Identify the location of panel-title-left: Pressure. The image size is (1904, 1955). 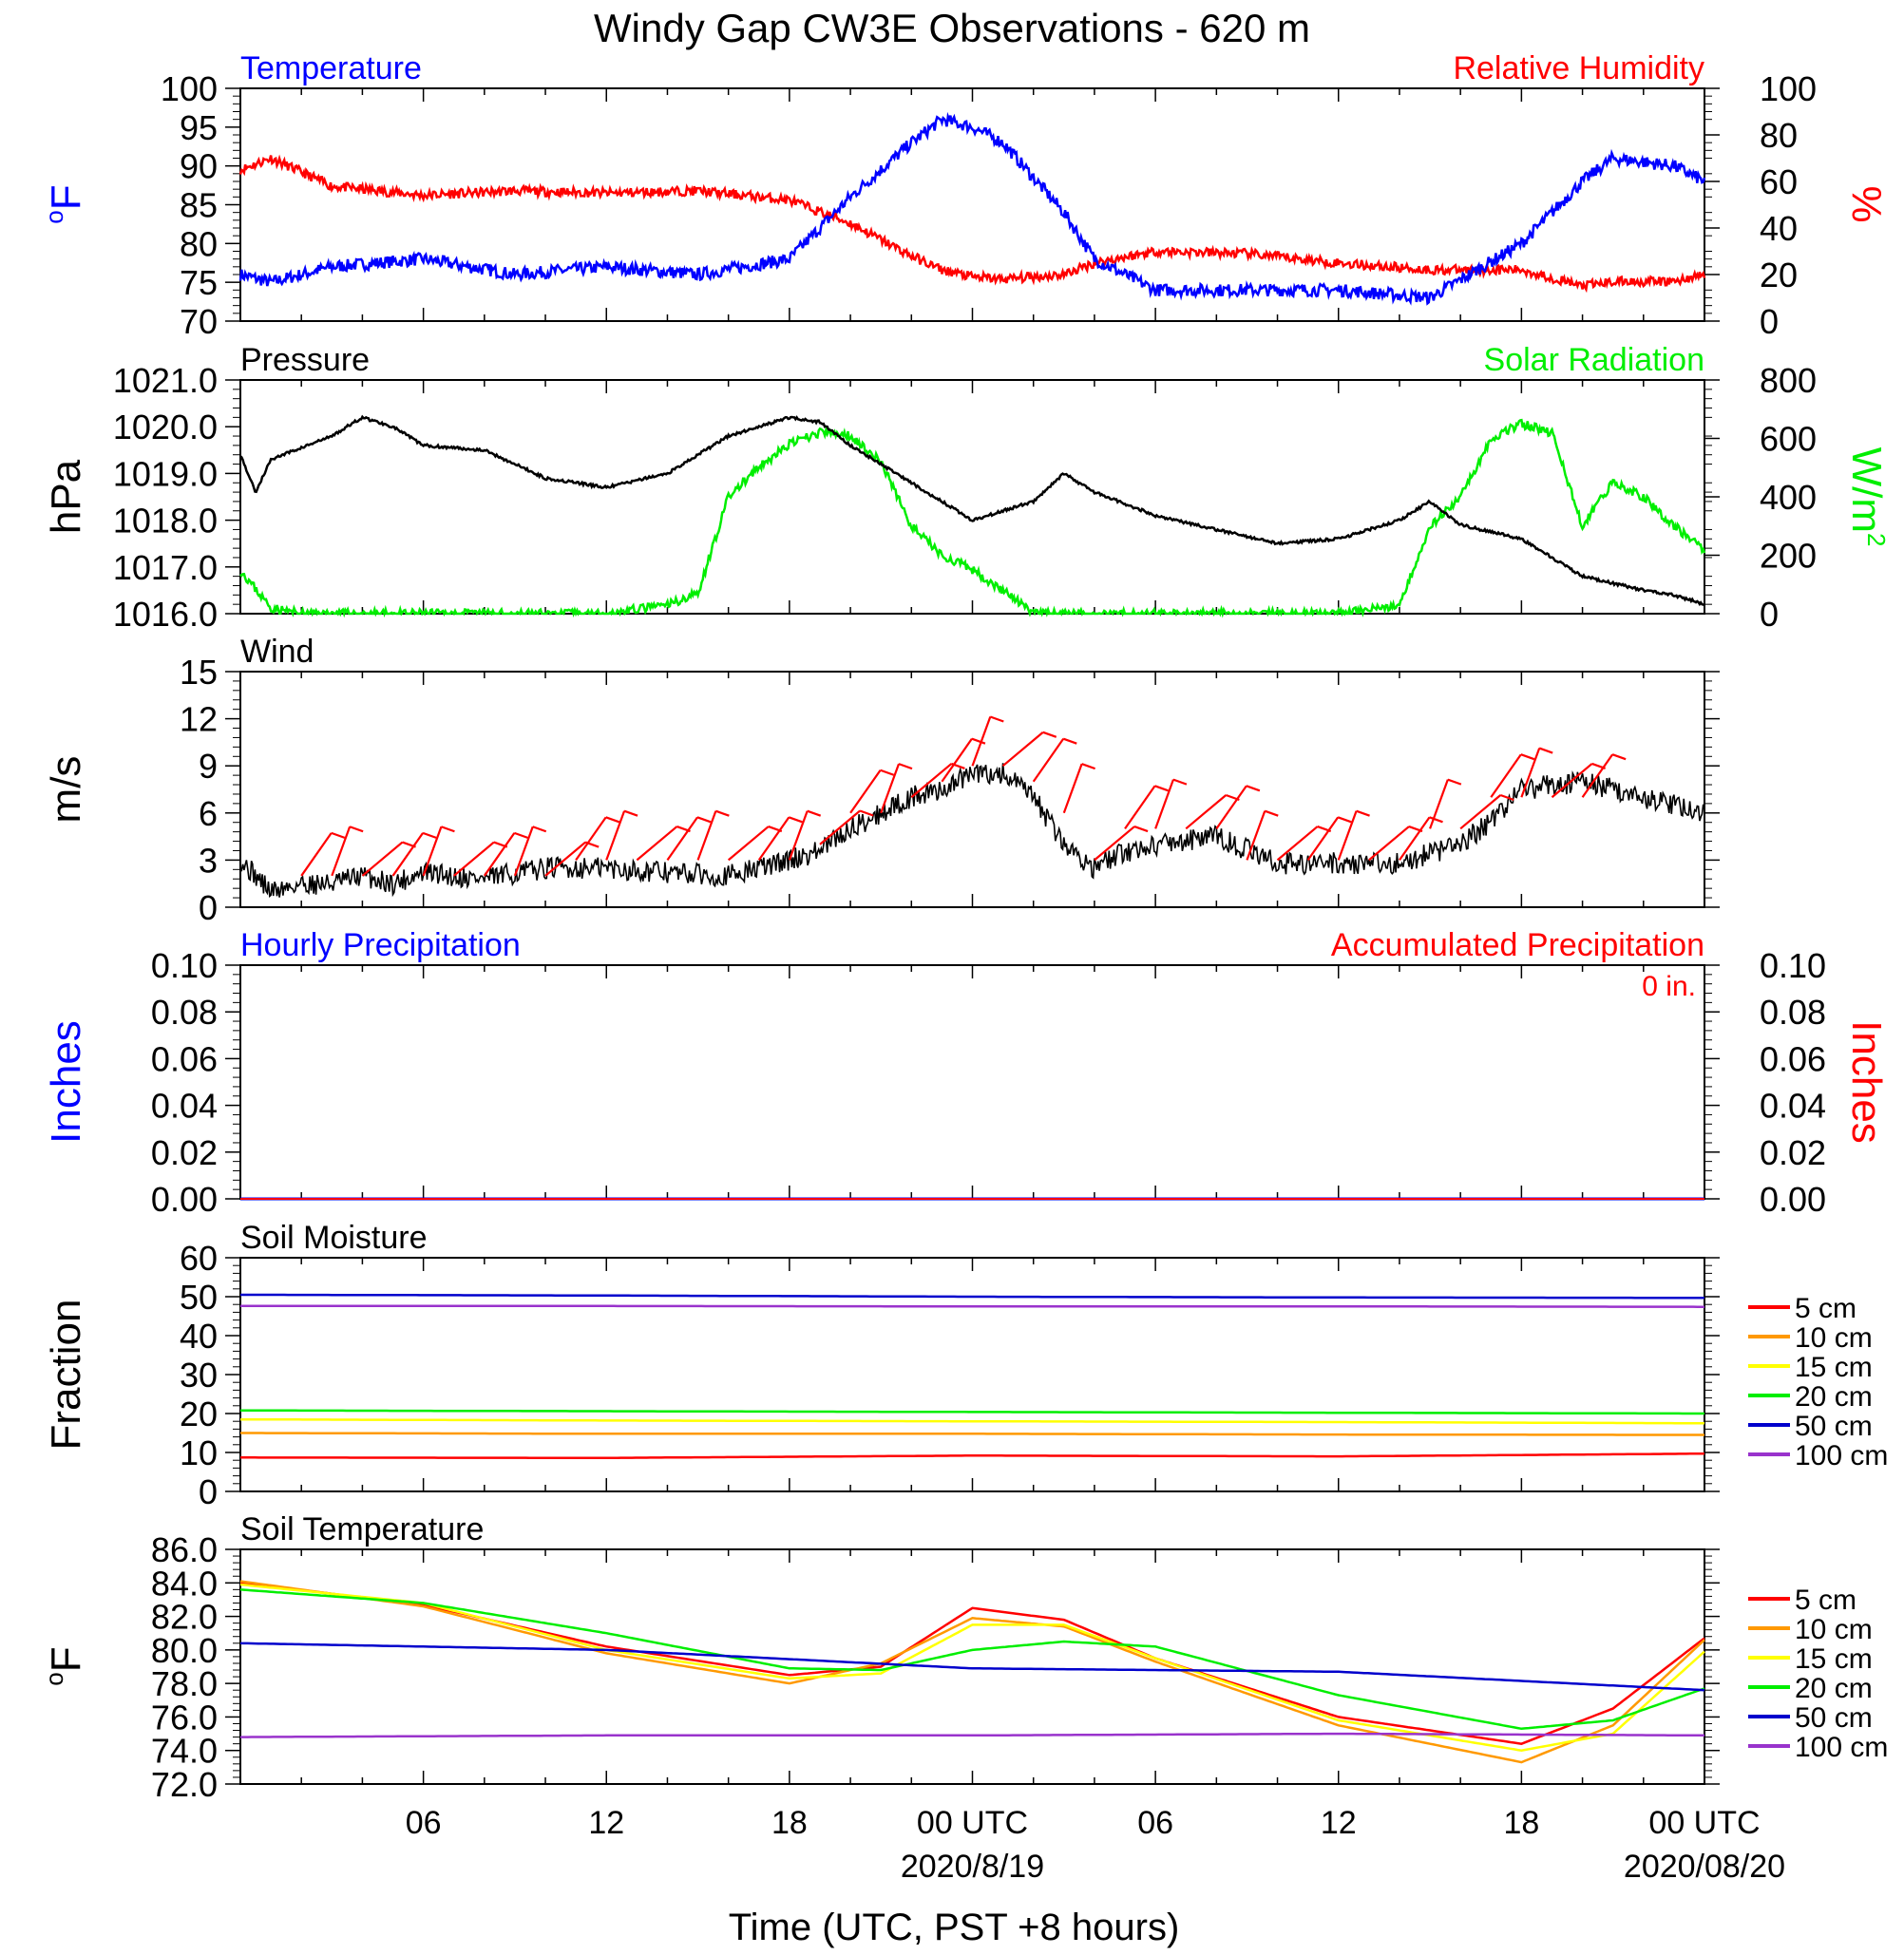
(305, 360).